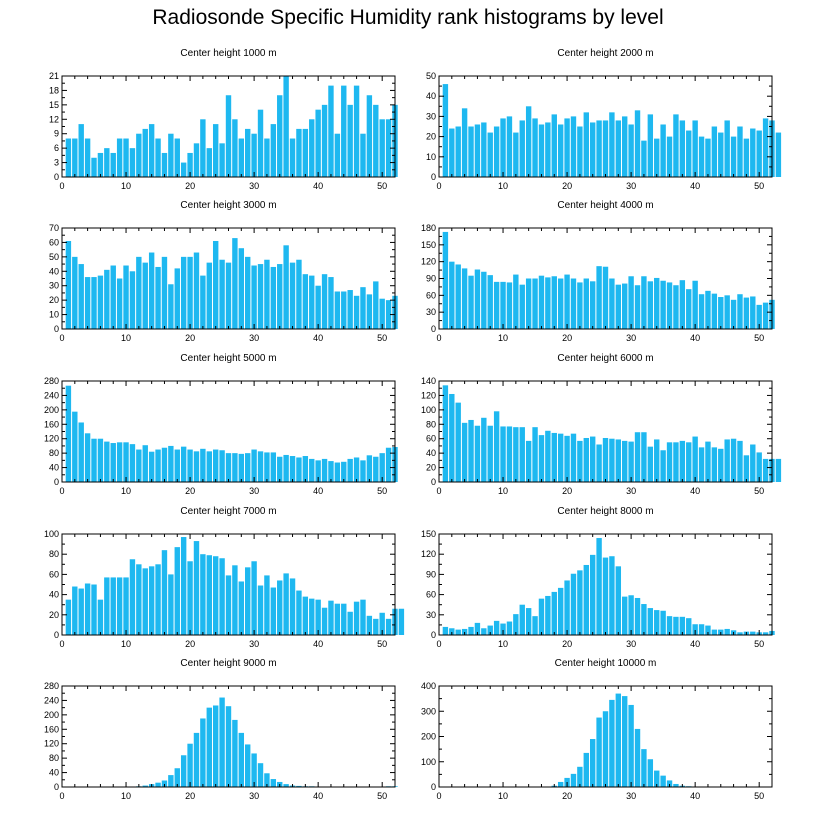 The width and height of the screenshot is (816, 824). Describe the element at coordinates (431, 468) in the screenshot. I see `y-tick-label: 20` at that location.